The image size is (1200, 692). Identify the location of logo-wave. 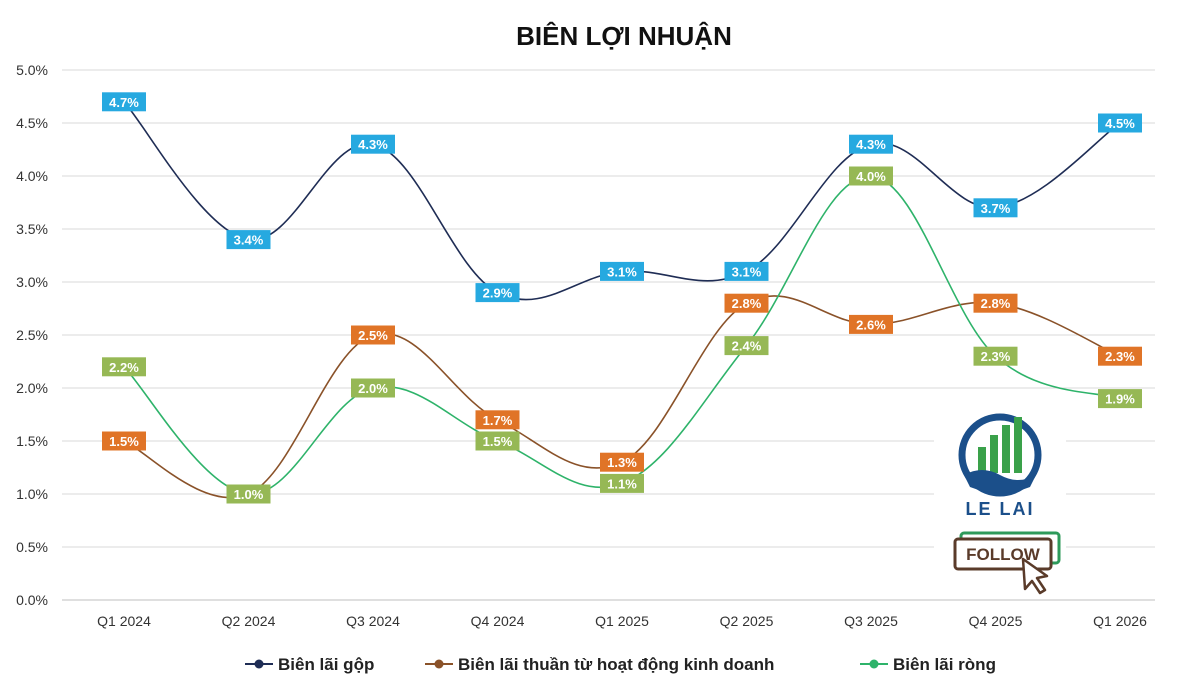
(1000, 481).